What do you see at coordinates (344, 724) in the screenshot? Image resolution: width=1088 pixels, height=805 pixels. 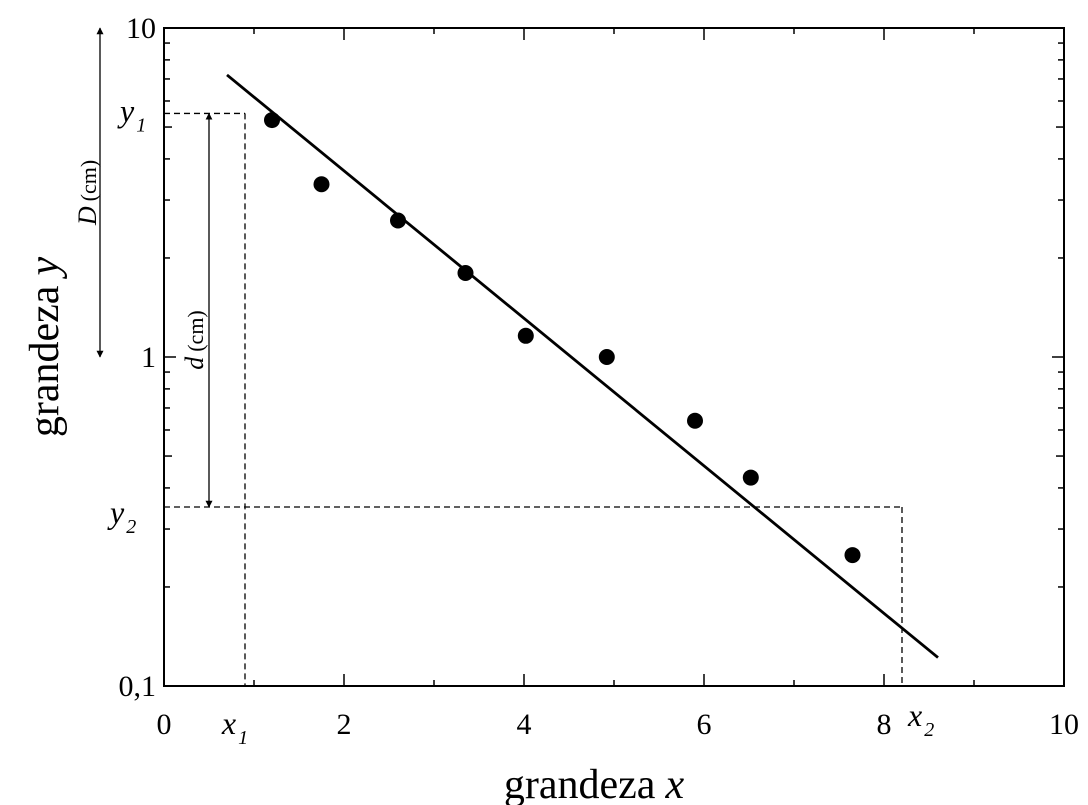 I see `x-tick-label: 2` at bounding box center [344, 724].